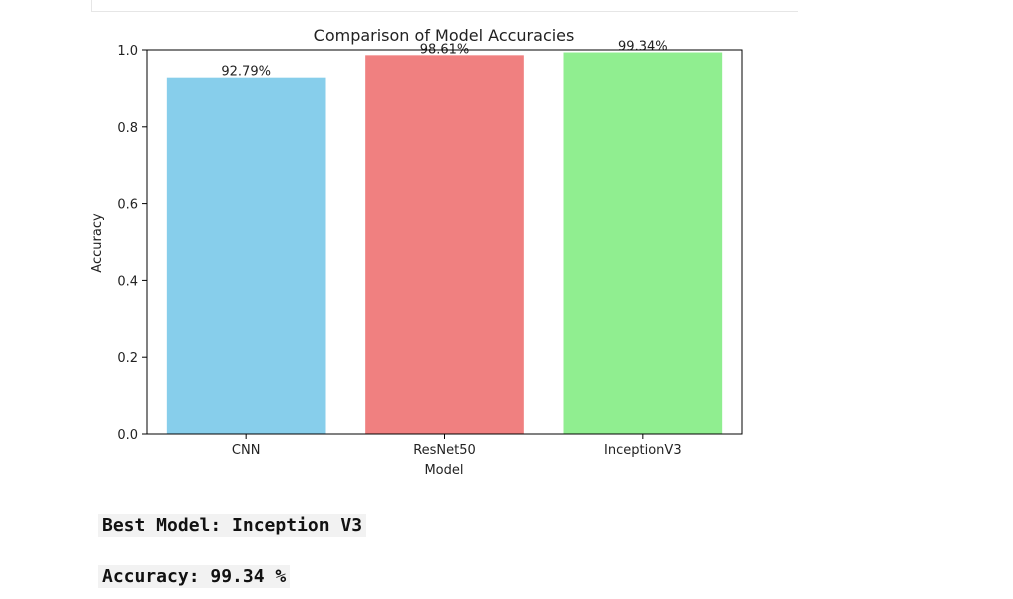  What do you see at coordinates (444, 450) in the screenshot?
I see `x-tick-label-resnet50: ResNet50` at bounding box center [444, 450].